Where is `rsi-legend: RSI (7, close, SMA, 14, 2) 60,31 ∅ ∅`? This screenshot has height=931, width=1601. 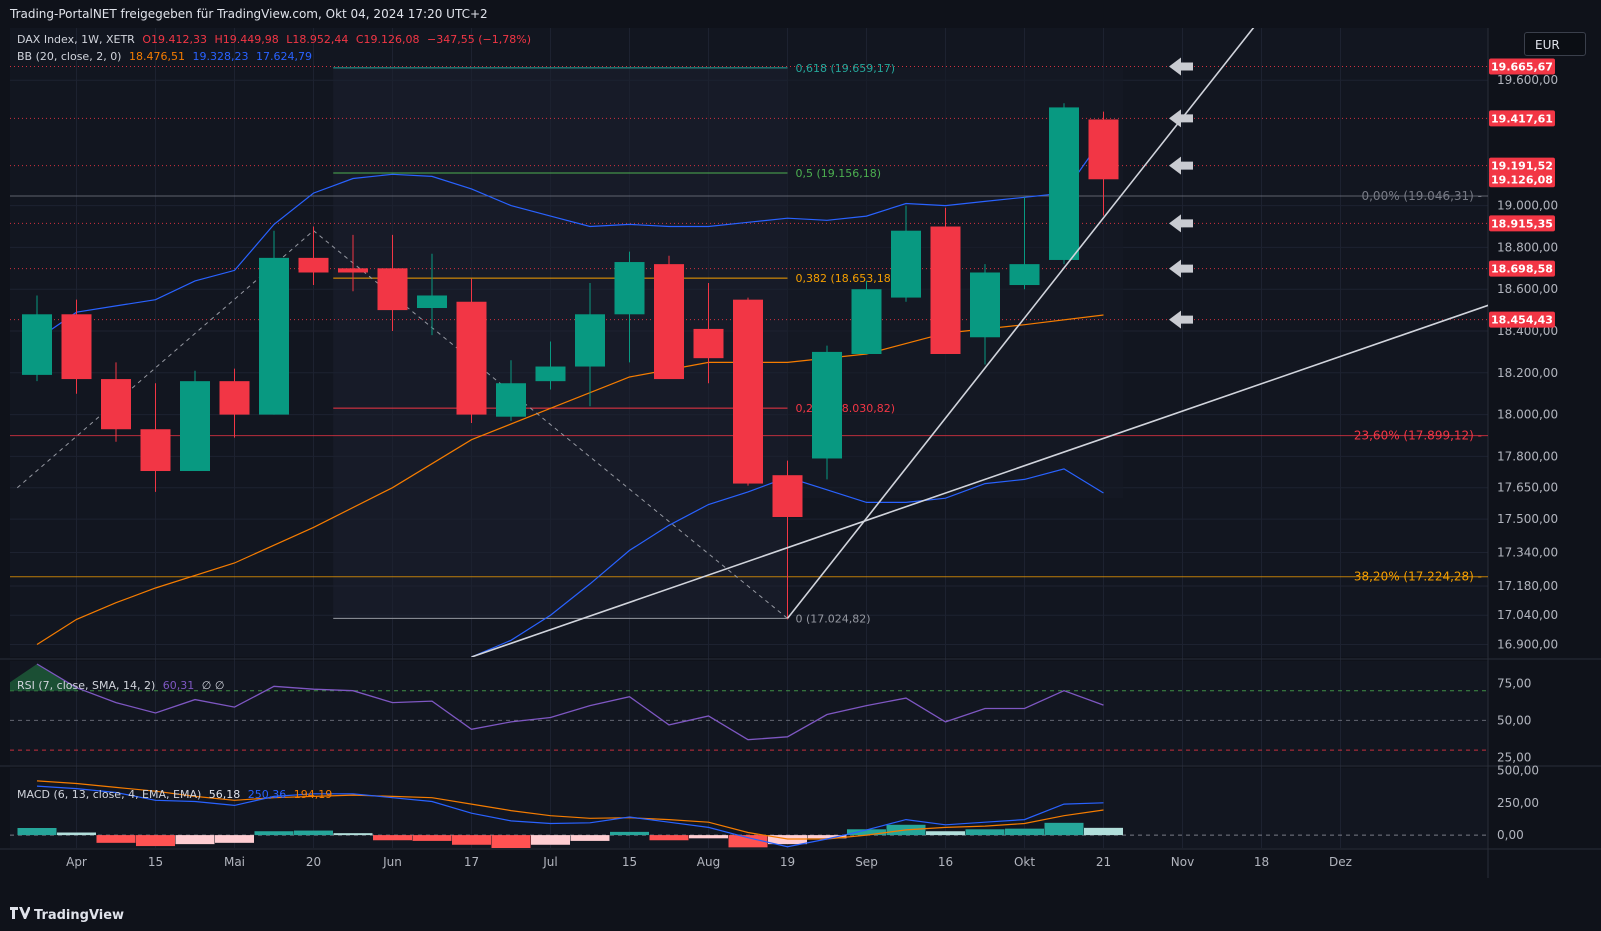 rsi-legend: RSI (7, close, SMA, 14, 2) 60,31 ∅ ∅ is located at coordinates (122, 685).